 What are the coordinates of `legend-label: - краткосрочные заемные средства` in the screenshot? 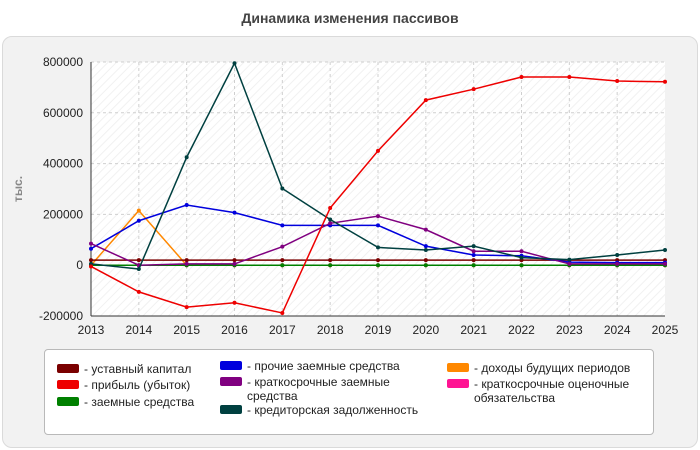 It's located at (318, 389).